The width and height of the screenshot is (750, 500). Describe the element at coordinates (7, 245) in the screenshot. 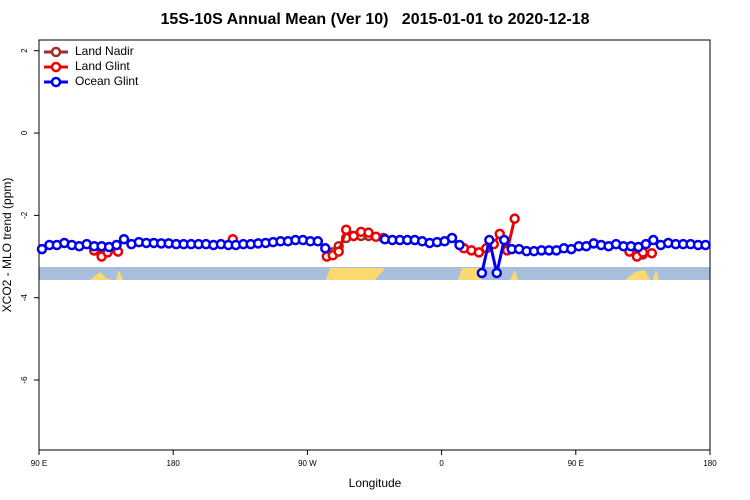

I see `y-axis-label: XCO2 - MLO trend (ppm)` at that location.